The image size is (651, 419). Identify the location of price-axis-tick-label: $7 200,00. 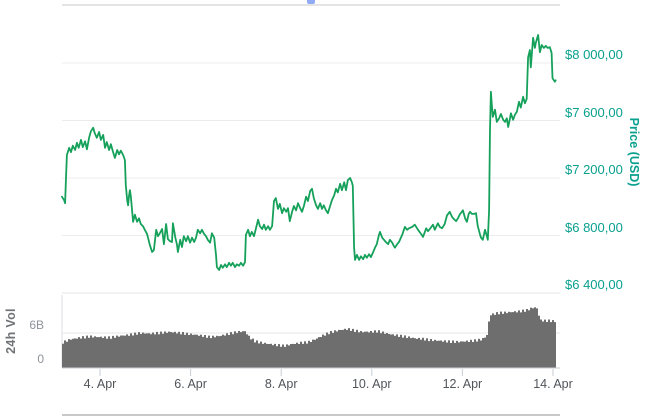
(594, 169).